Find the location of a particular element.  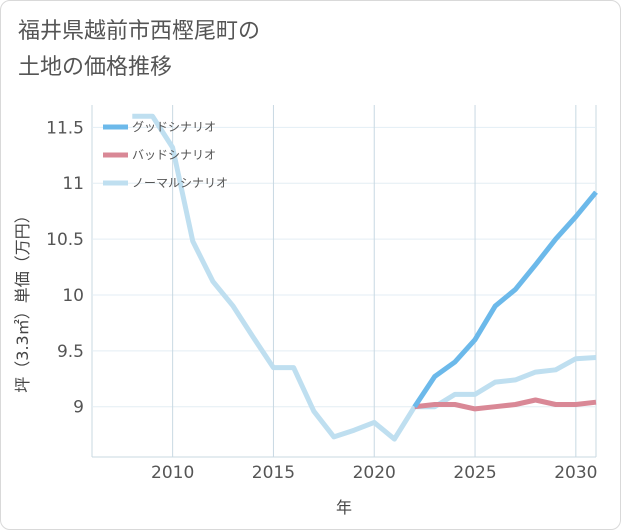

y-tick-label: 10.5 is located at coordinates (65, 240).